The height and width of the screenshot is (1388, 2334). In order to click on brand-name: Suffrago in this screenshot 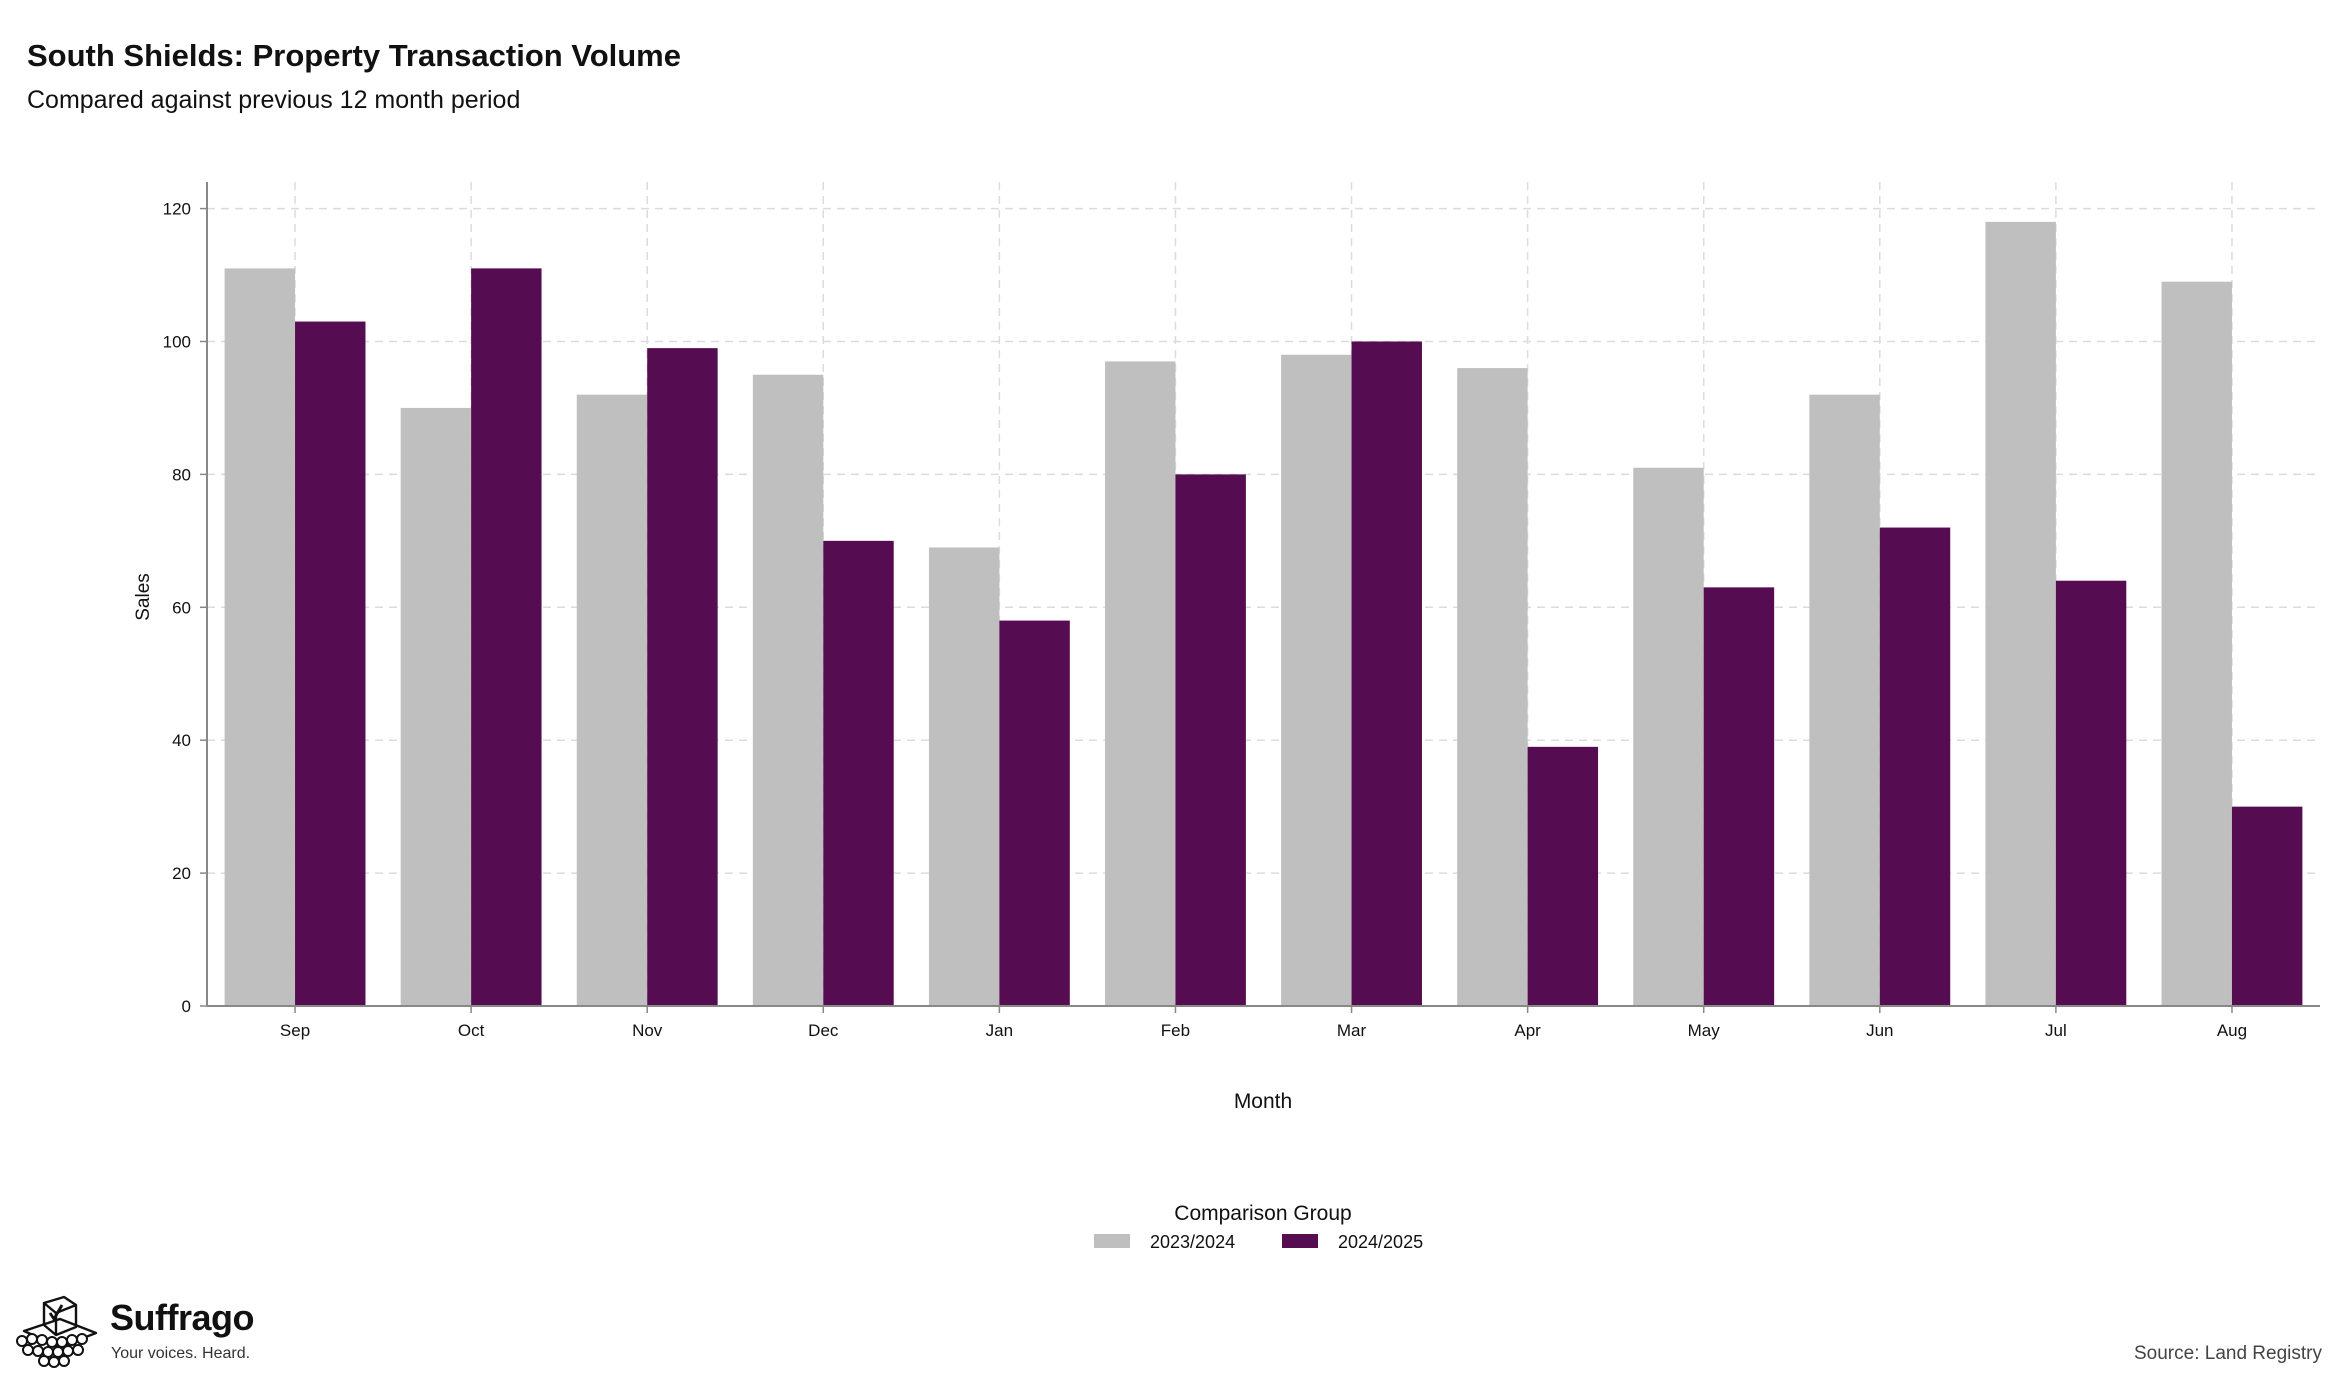, I will do `click(182, 1317)`.